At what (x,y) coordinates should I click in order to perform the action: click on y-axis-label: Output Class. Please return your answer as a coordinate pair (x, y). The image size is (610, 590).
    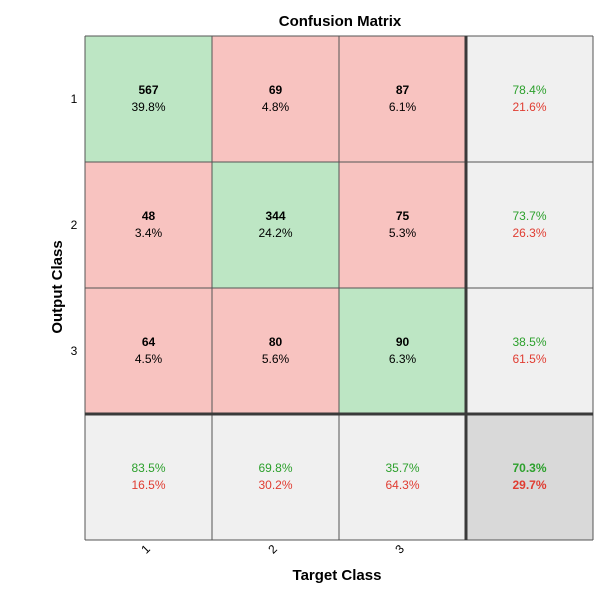
    Looking at the image, I should click on (57, 286).